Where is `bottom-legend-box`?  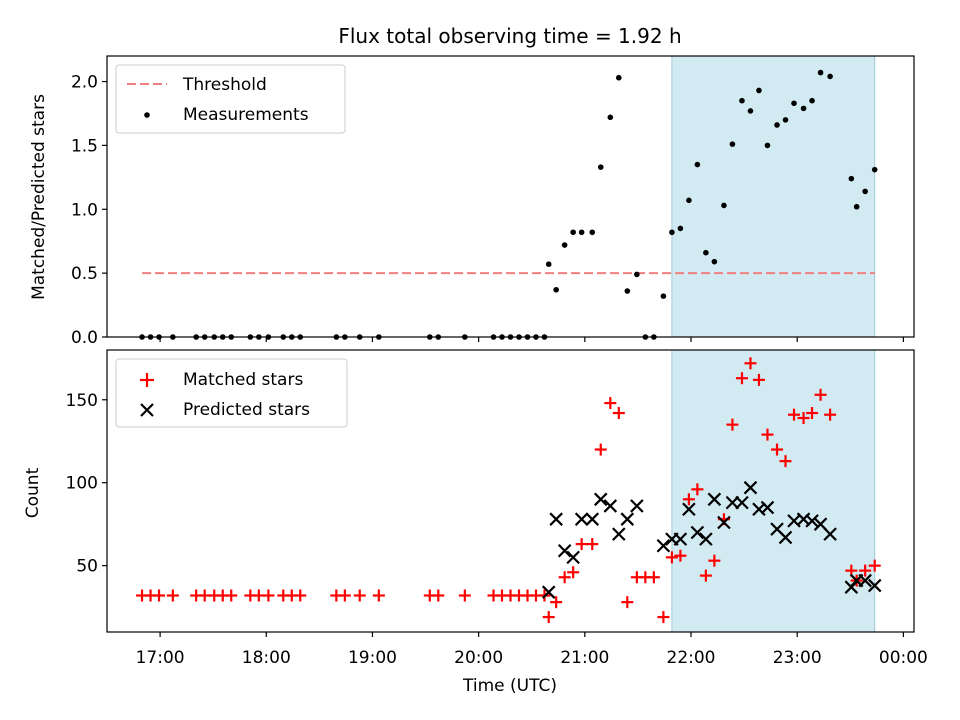
bottom-legend-box is located at coordinates (231, 393).